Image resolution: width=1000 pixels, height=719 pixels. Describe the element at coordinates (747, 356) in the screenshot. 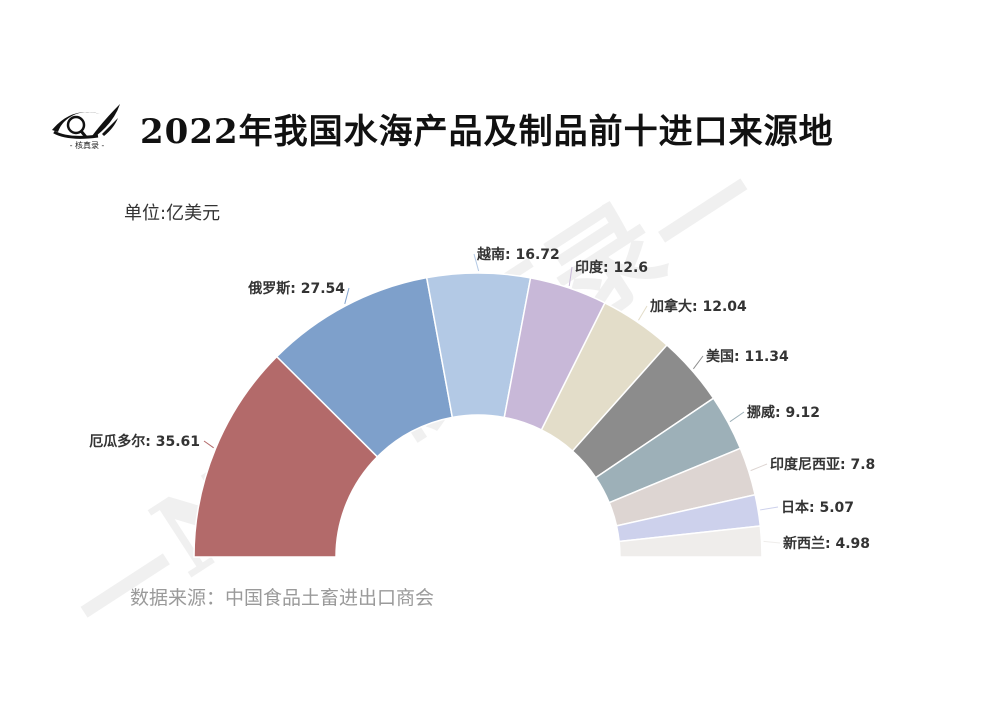

I see `slice-label: 美国: 11.34` at that location.